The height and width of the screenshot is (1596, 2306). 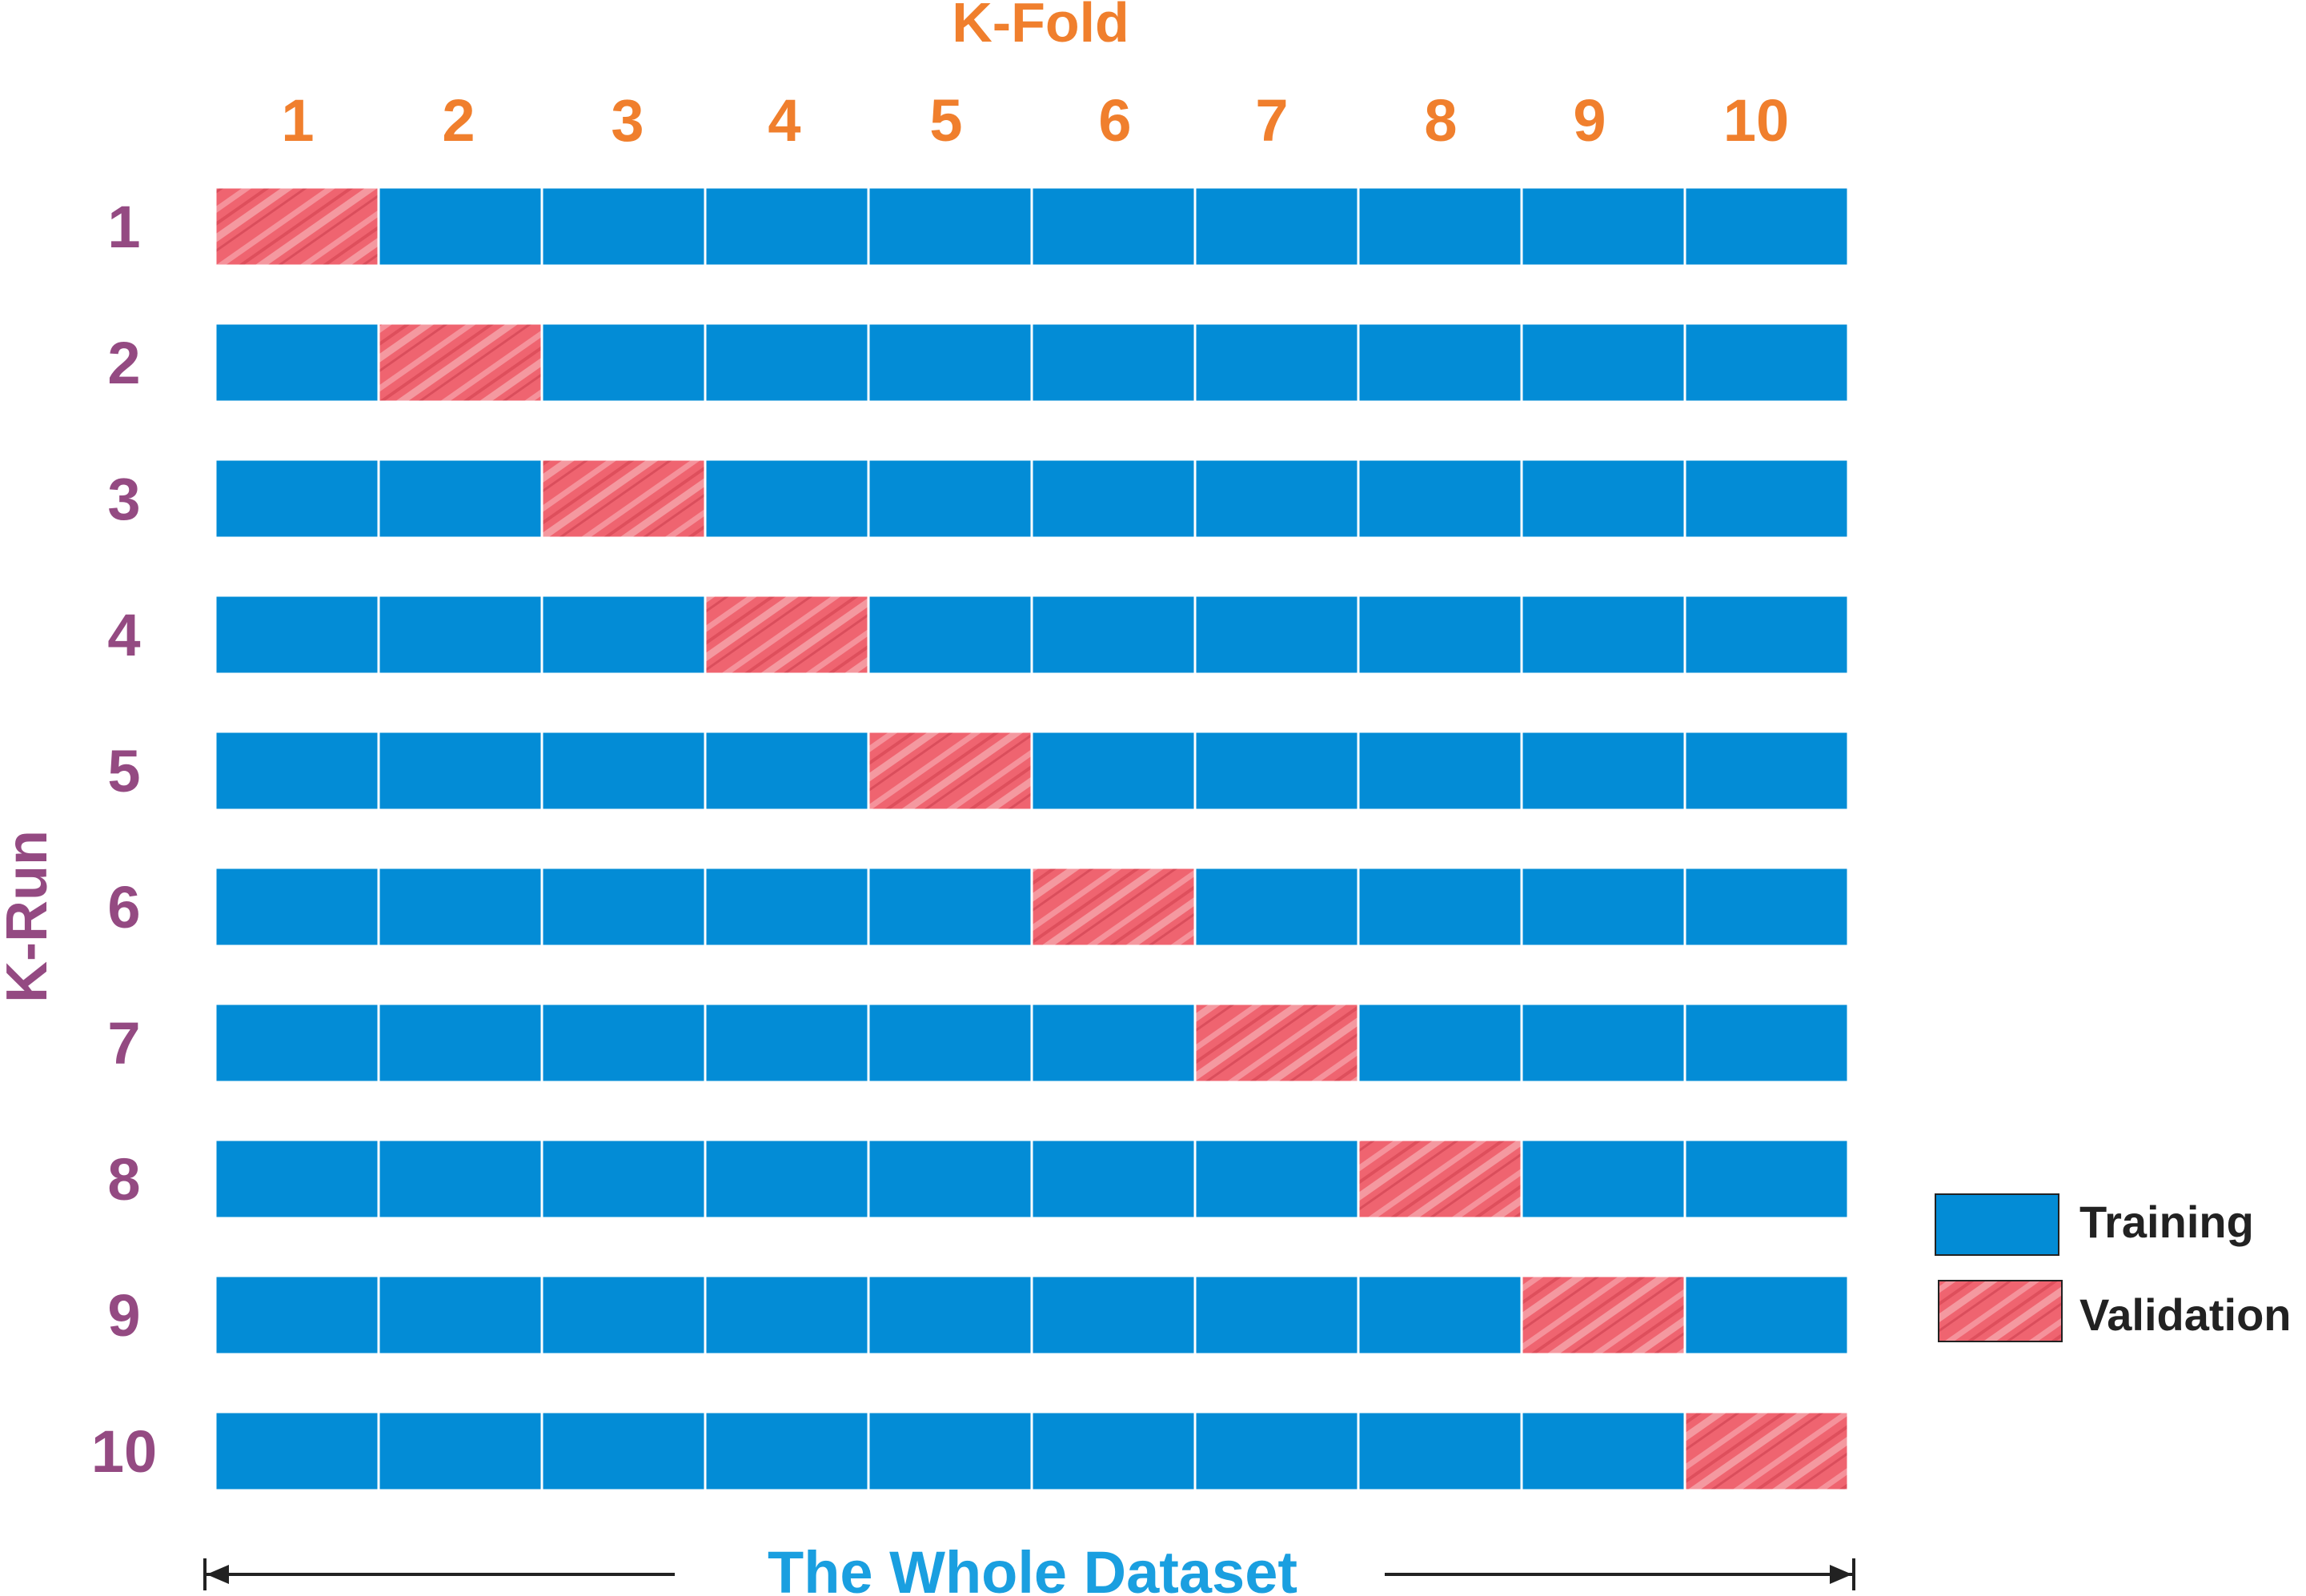 What do you see at coordinates (1603, 1315) in the screenshot?
I see `validation-cell-run9-fold9` at bounding box center [1603, 1315].